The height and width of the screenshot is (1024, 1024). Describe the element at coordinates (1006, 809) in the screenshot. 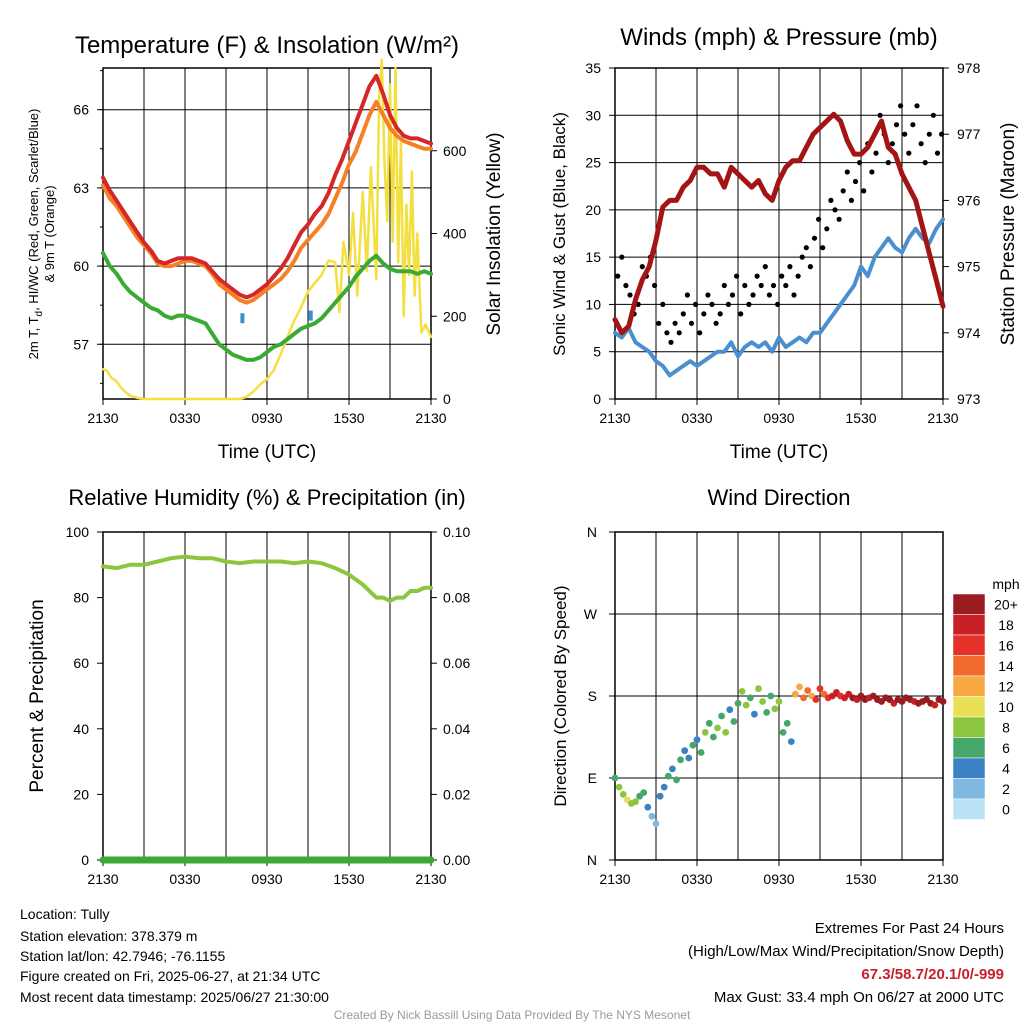

I see `colorbar-label: 0` at that location.